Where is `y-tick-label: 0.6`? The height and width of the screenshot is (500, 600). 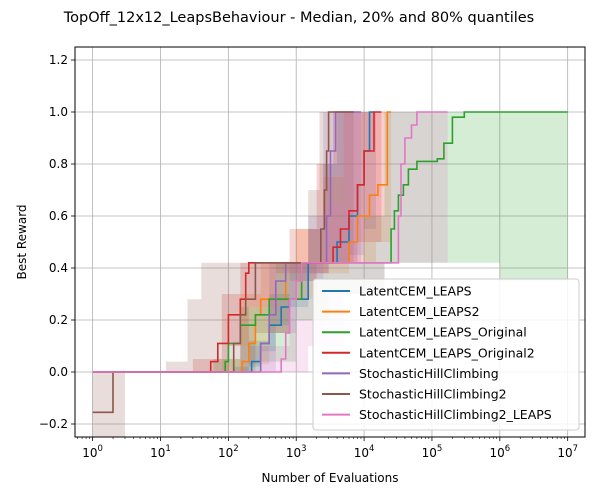 y-tick-label: 0.6 is located at coordinates (58, 216).